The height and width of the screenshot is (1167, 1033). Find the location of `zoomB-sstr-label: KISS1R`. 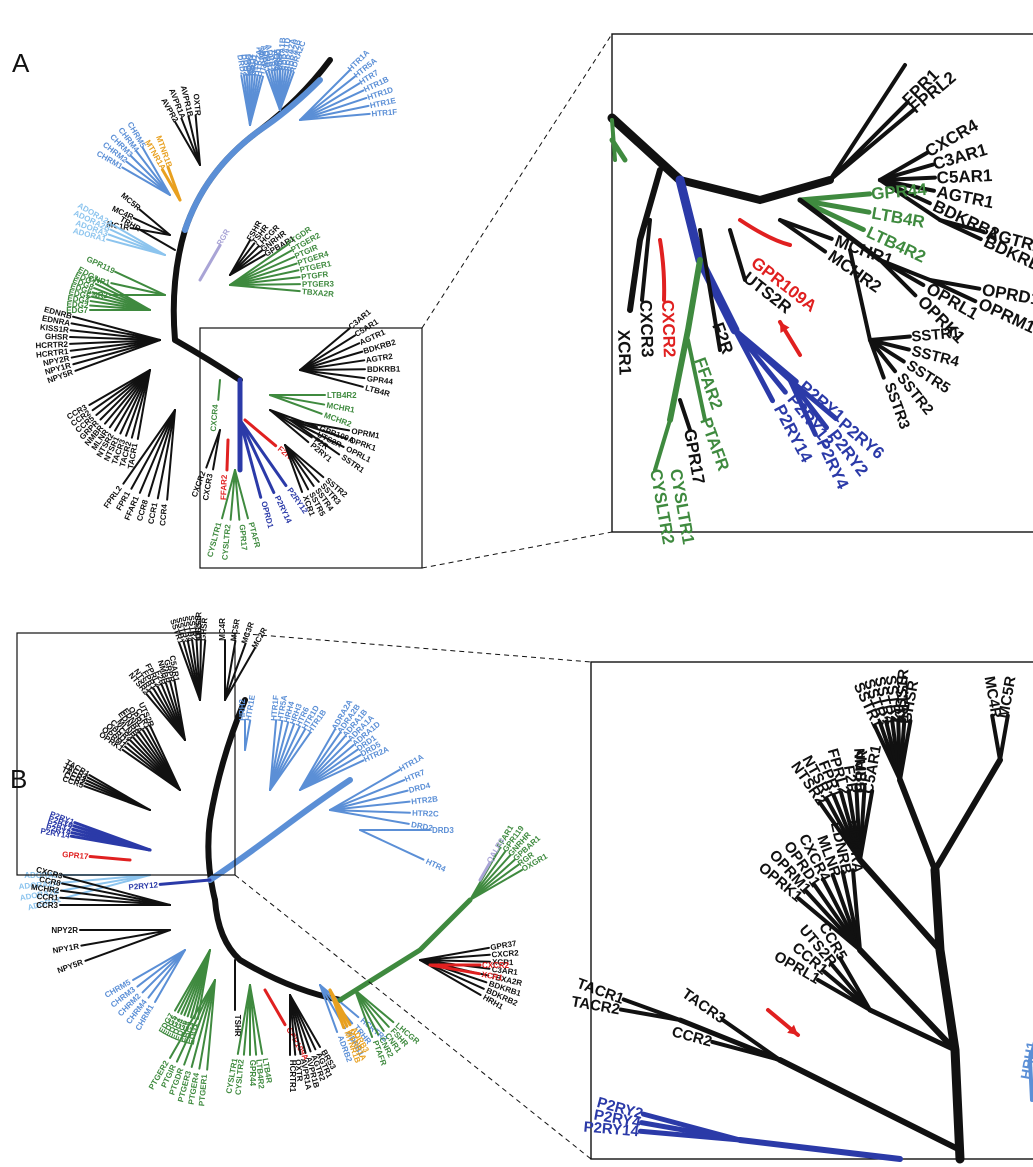

zoomB-sstr-label: KISS1R is located at coordinates (902, 695).